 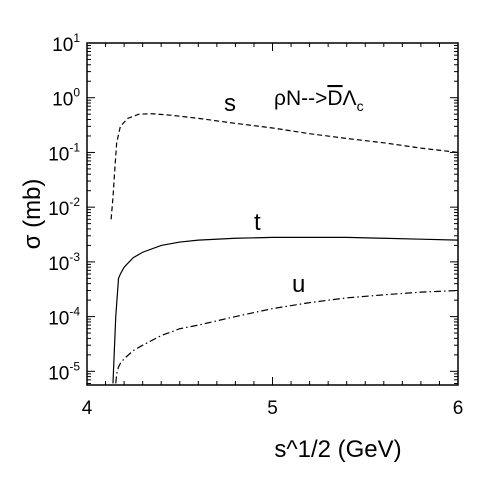 What do you see at coordinates (298, 284) in the screenshot?
I see `curve-label-u: u` at bounding box center [298, 284].